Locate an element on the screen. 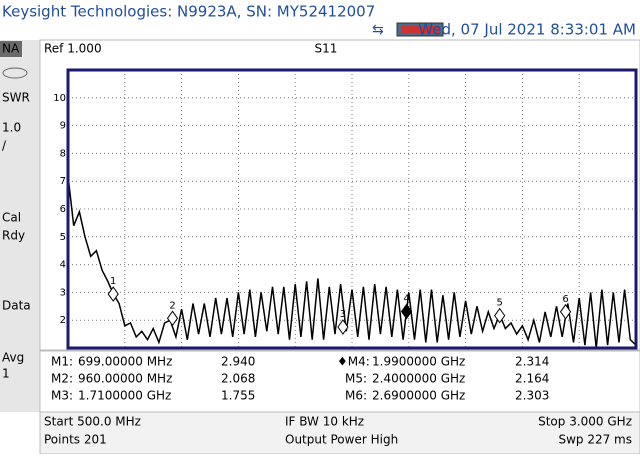 The image size is (640, 458). footer-text: IF BW 10 kHz is located at coordinates (324, 422).